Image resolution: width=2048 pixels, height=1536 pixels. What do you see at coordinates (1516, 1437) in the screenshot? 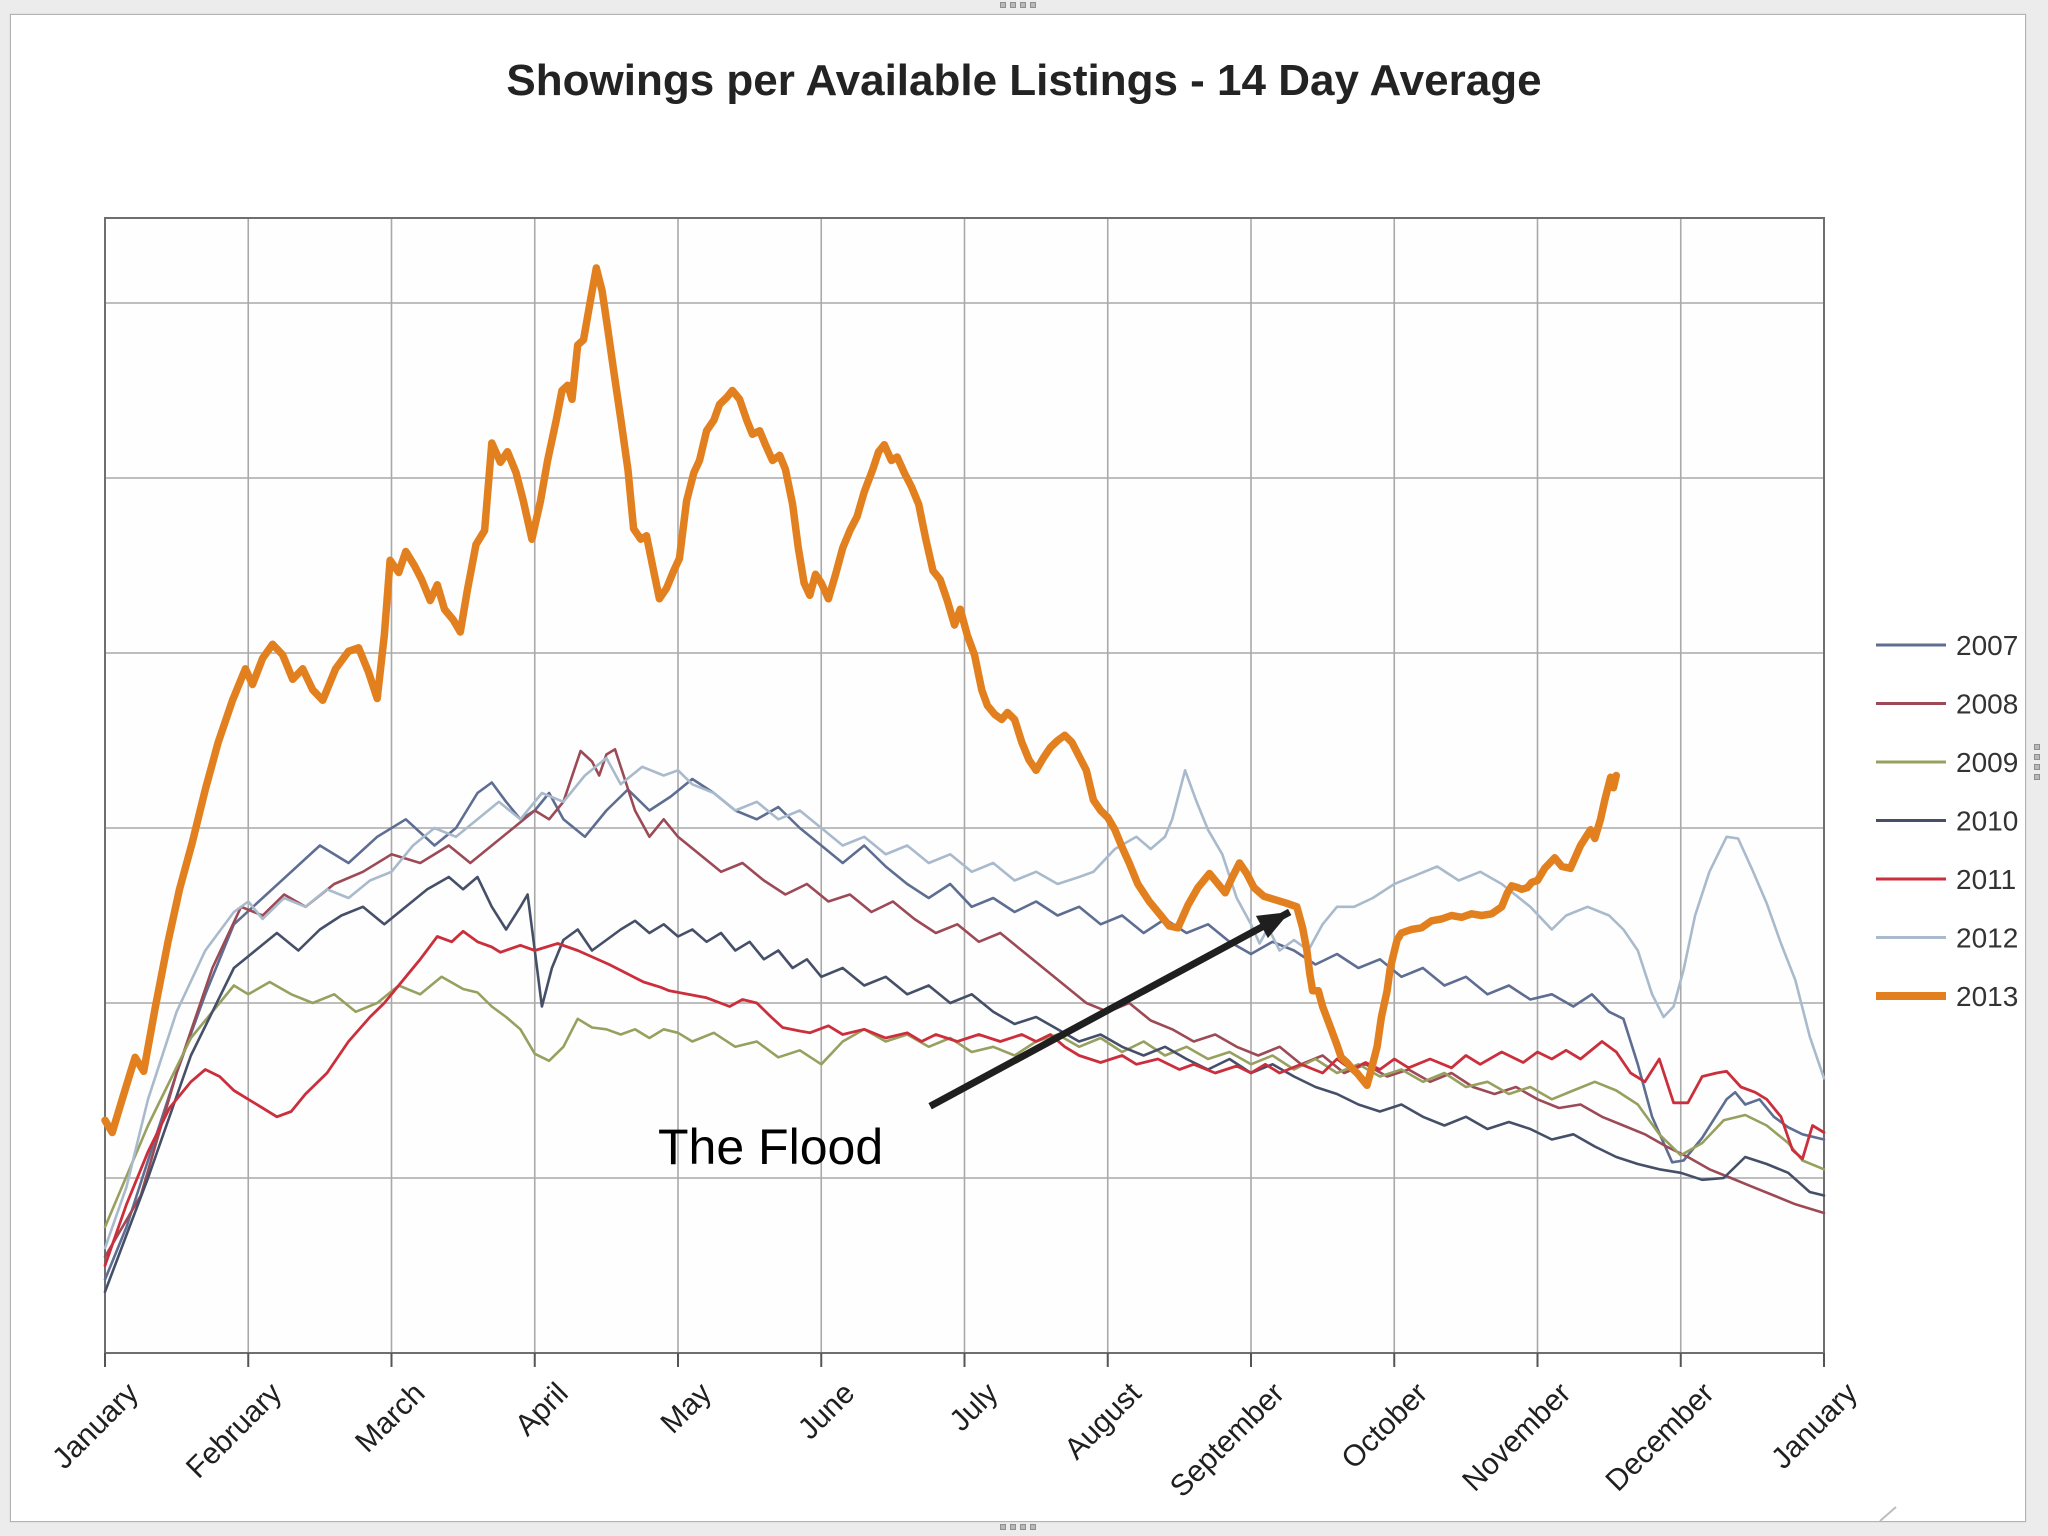
I see `x-axis-label: November` at bounding box center [1516, 1437].